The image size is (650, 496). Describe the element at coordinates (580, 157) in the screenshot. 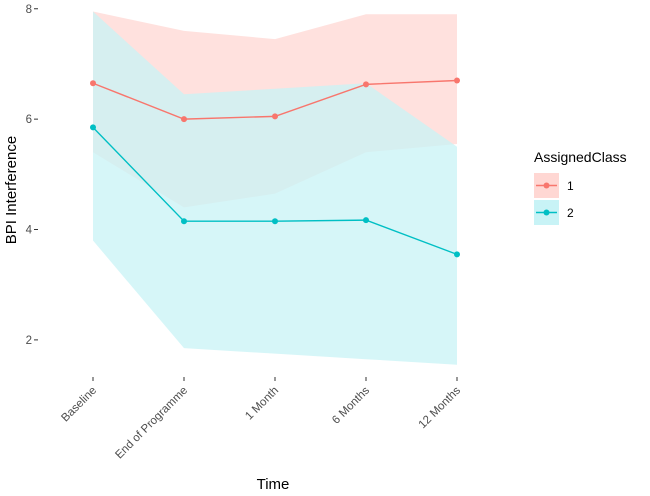

I see `legend-title: AssignedClass` at that location.